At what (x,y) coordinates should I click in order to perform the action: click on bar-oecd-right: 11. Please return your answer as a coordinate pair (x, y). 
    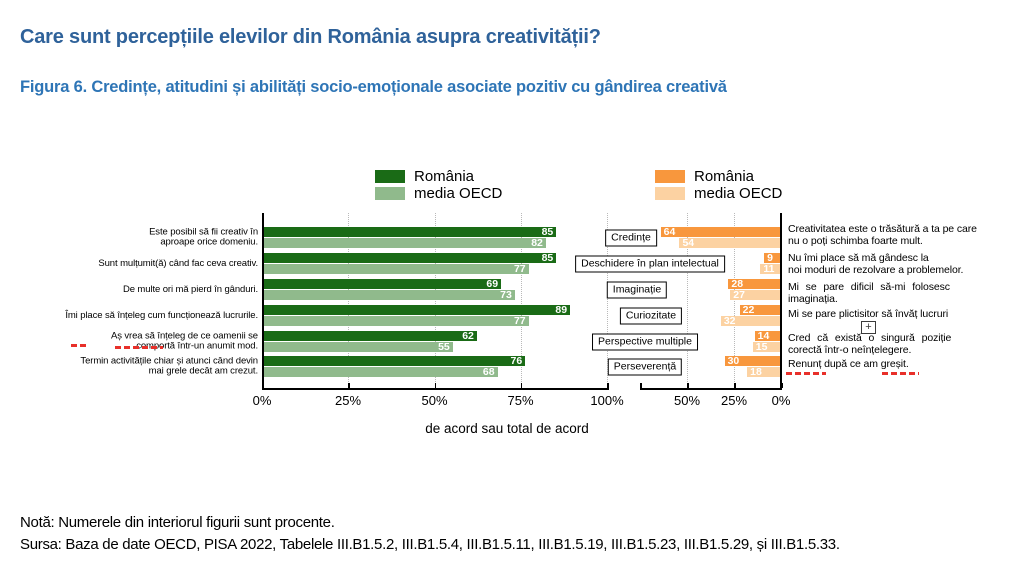
    Looking at the image, I should click on (770, 268).